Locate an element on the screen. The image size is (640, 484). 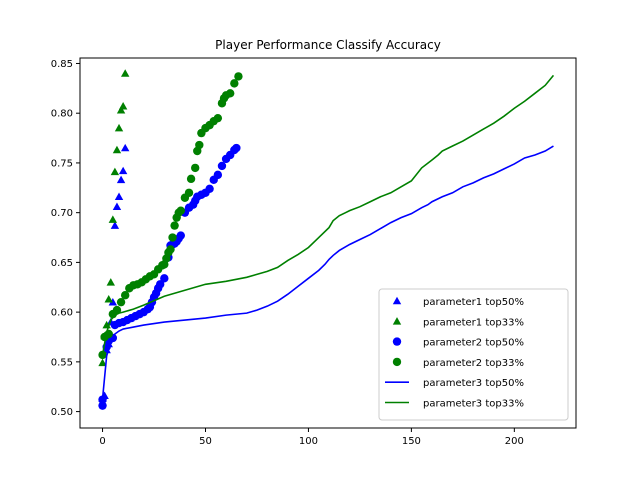
x-tick-label: 200 is located at coordinates (514, 441).